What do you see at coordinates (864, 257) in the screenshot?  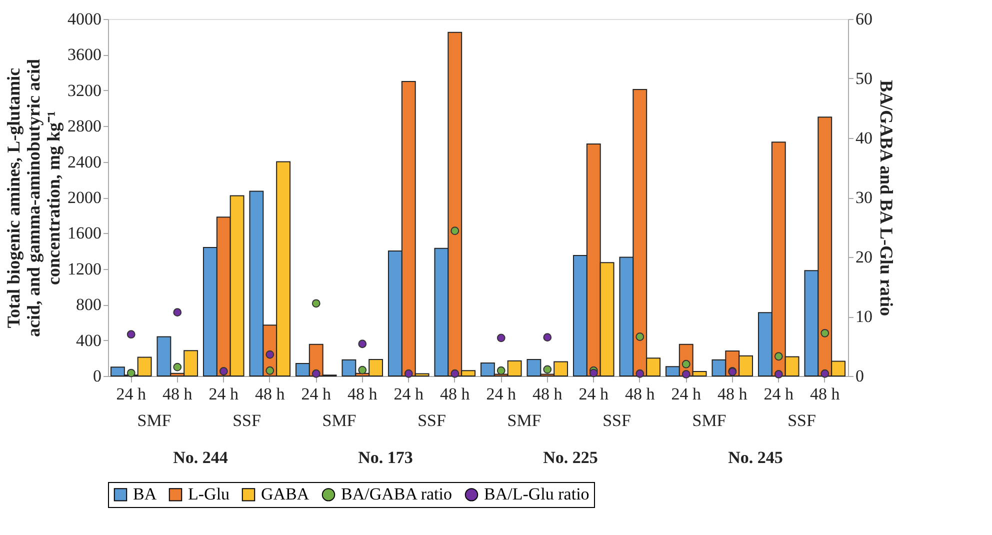 I see `y2-tick-label: 20` at bounding box center [864, 257].